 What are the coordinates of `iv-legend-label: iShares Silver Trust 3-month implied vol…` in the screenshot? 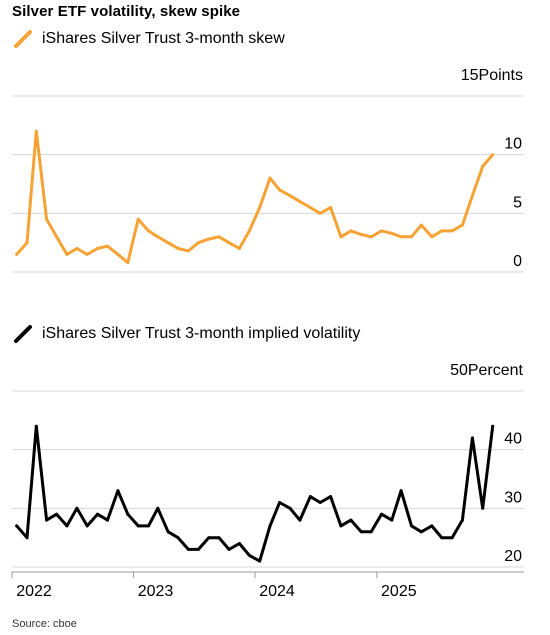 It's located at (201, 333).